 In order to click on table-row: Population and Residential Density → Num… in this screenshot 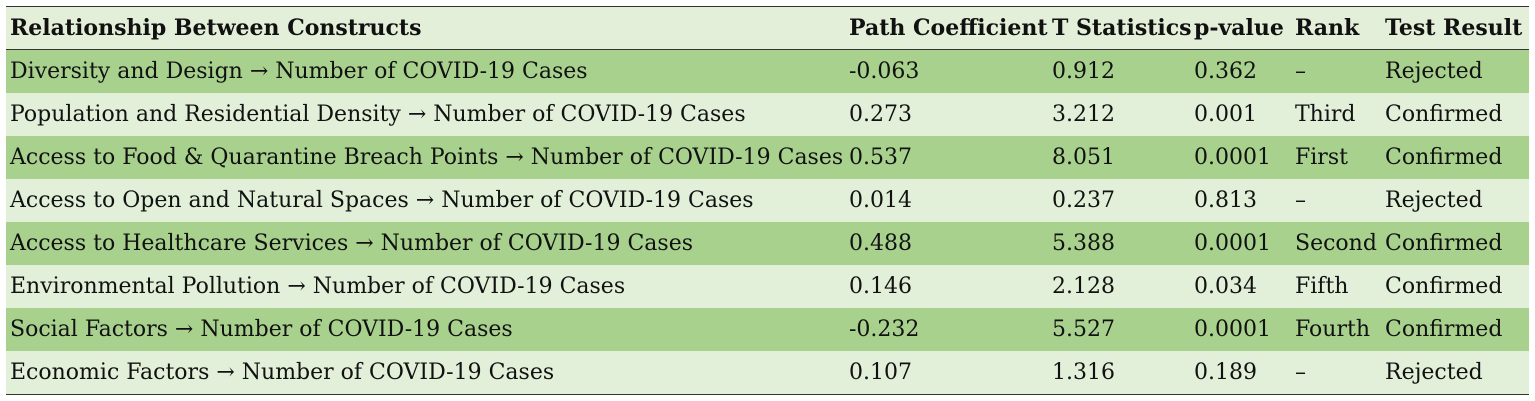, I will do `click(767, 114)`.